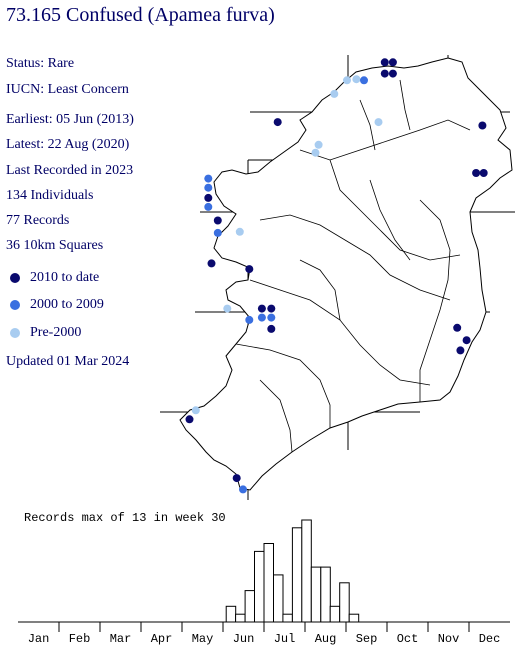 This screenshot has width=528, height=654. I want to click on page-title: 73.165 Confused (Apamea furva), so click(140, 15).